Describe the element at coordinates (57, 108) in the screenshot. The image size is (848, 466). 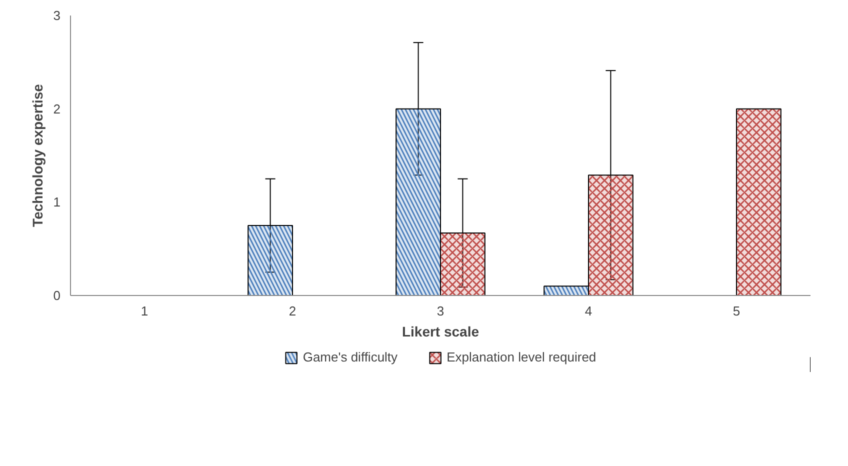
I see `y-tick-label: 2` at that location.